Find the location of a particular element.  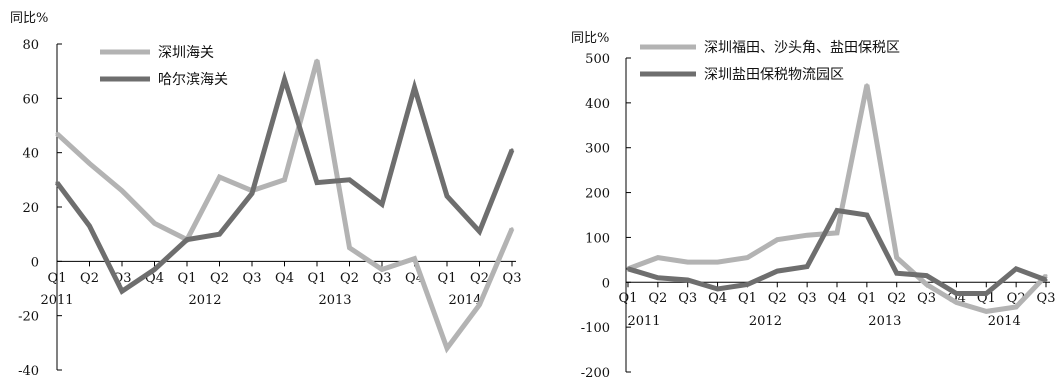

chart1-legend-label-1: 深圳盐田保税物流园区 is located at coordinates (774, 75).